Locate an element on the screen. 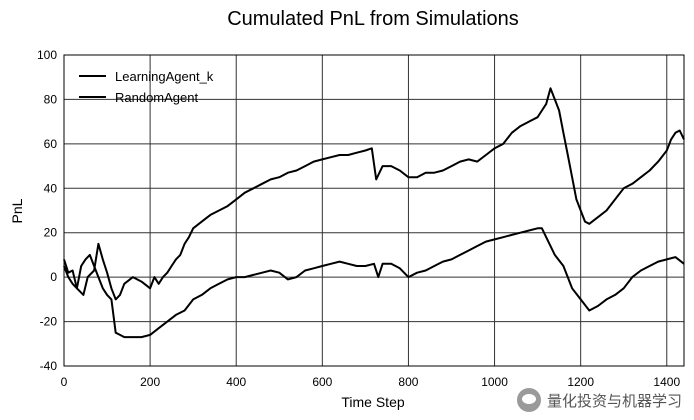 The width and height of the screenshot is (694, 420). chart-title: Cumulated PnL from Simulations is located at coordinates (373, 19).